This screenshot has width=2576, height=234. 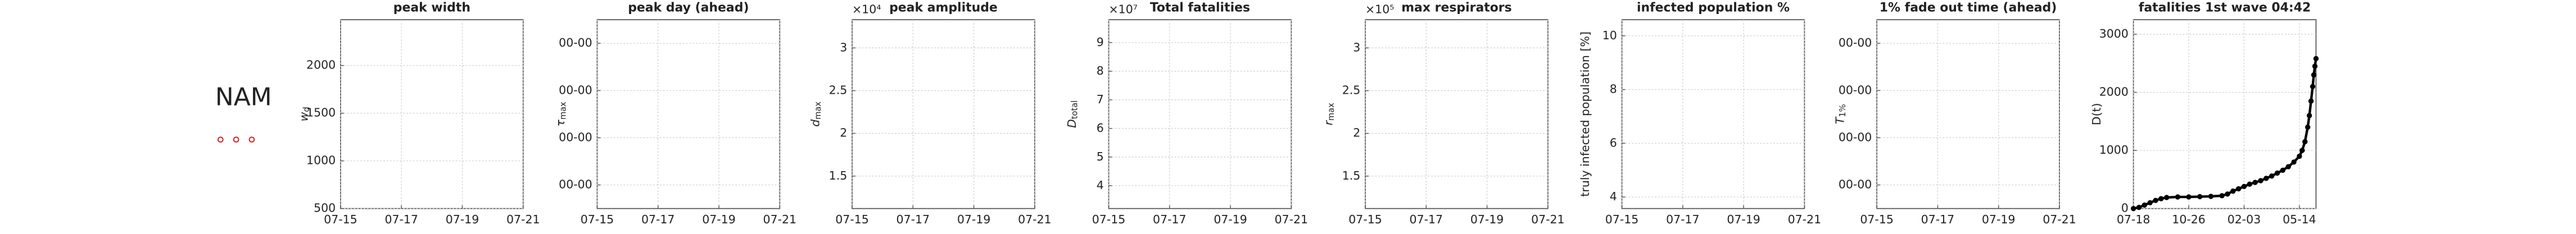 What do you see at coordinates (1456, 8) in the screenshot?
I see `chart-title: max respirators` at bounding box center [1456, 8].